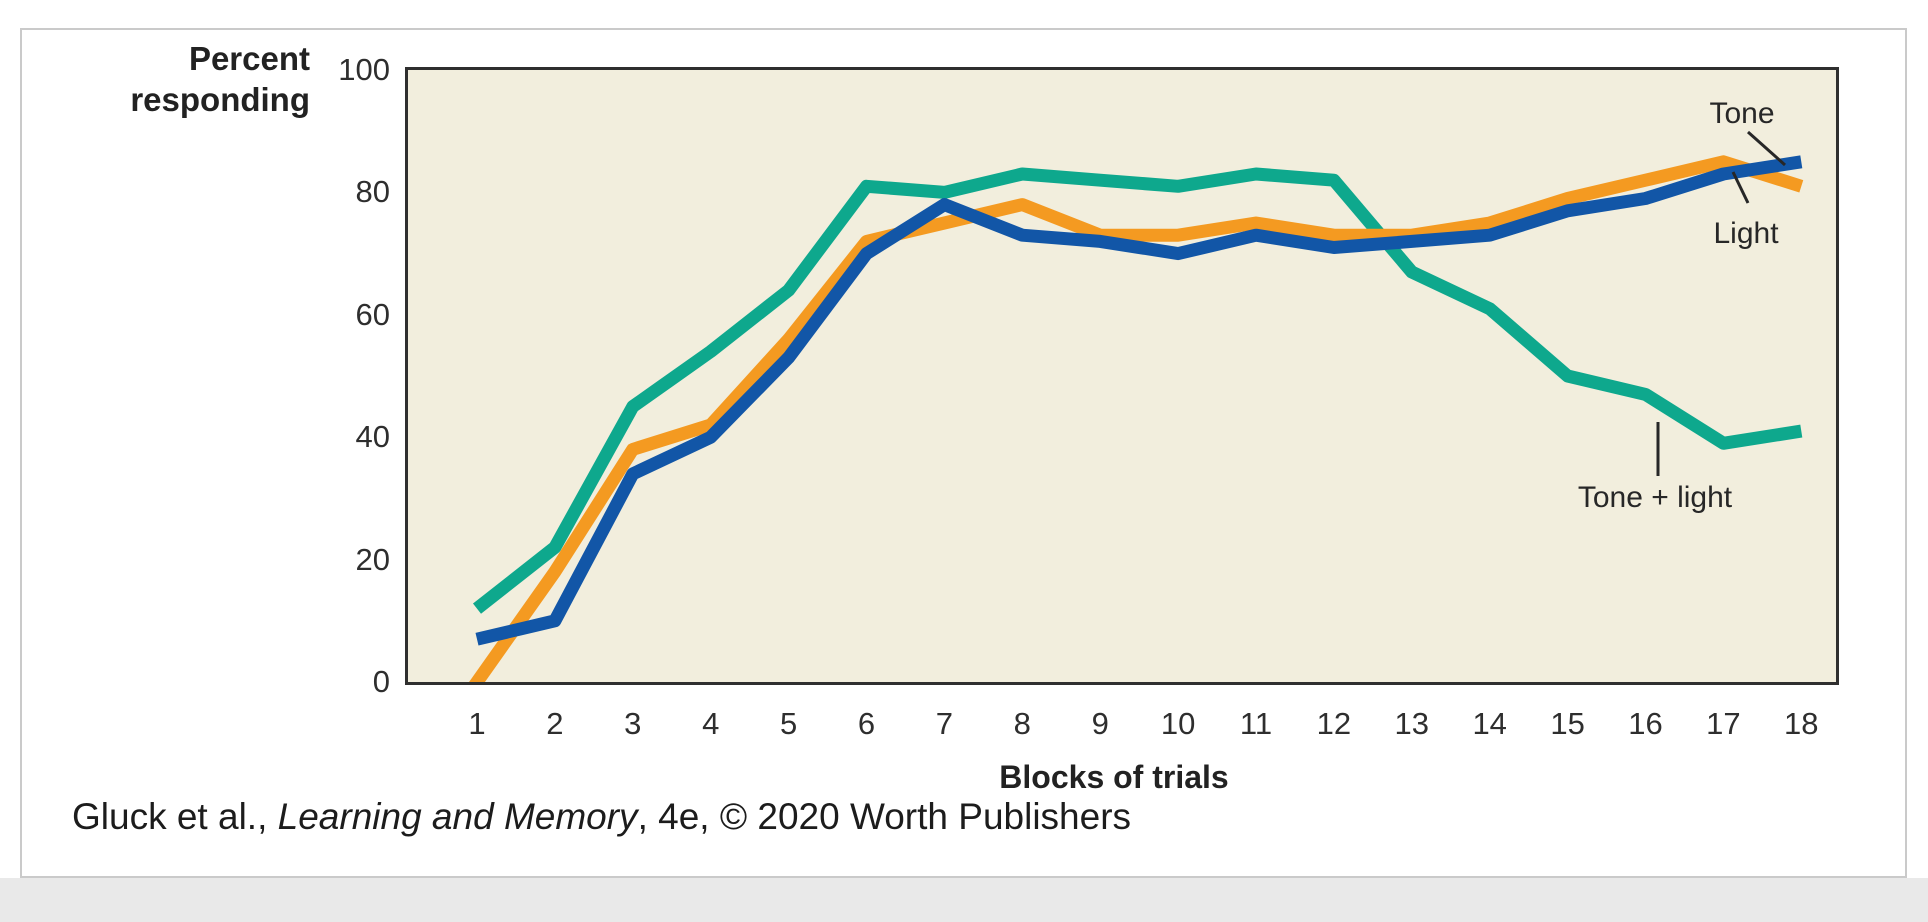  What do you see at coordinates (1742, 113) in the screenshot?
I see `series-label-tone: Tone` at bounding box center [1742, 113].